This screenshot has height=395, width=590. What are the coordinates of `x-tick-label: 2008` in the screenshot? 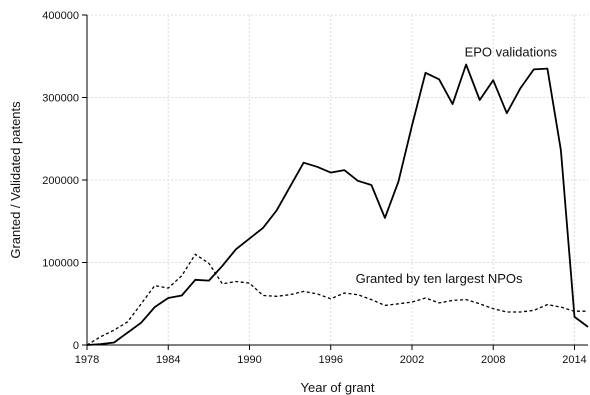 It's located at (493, 360).